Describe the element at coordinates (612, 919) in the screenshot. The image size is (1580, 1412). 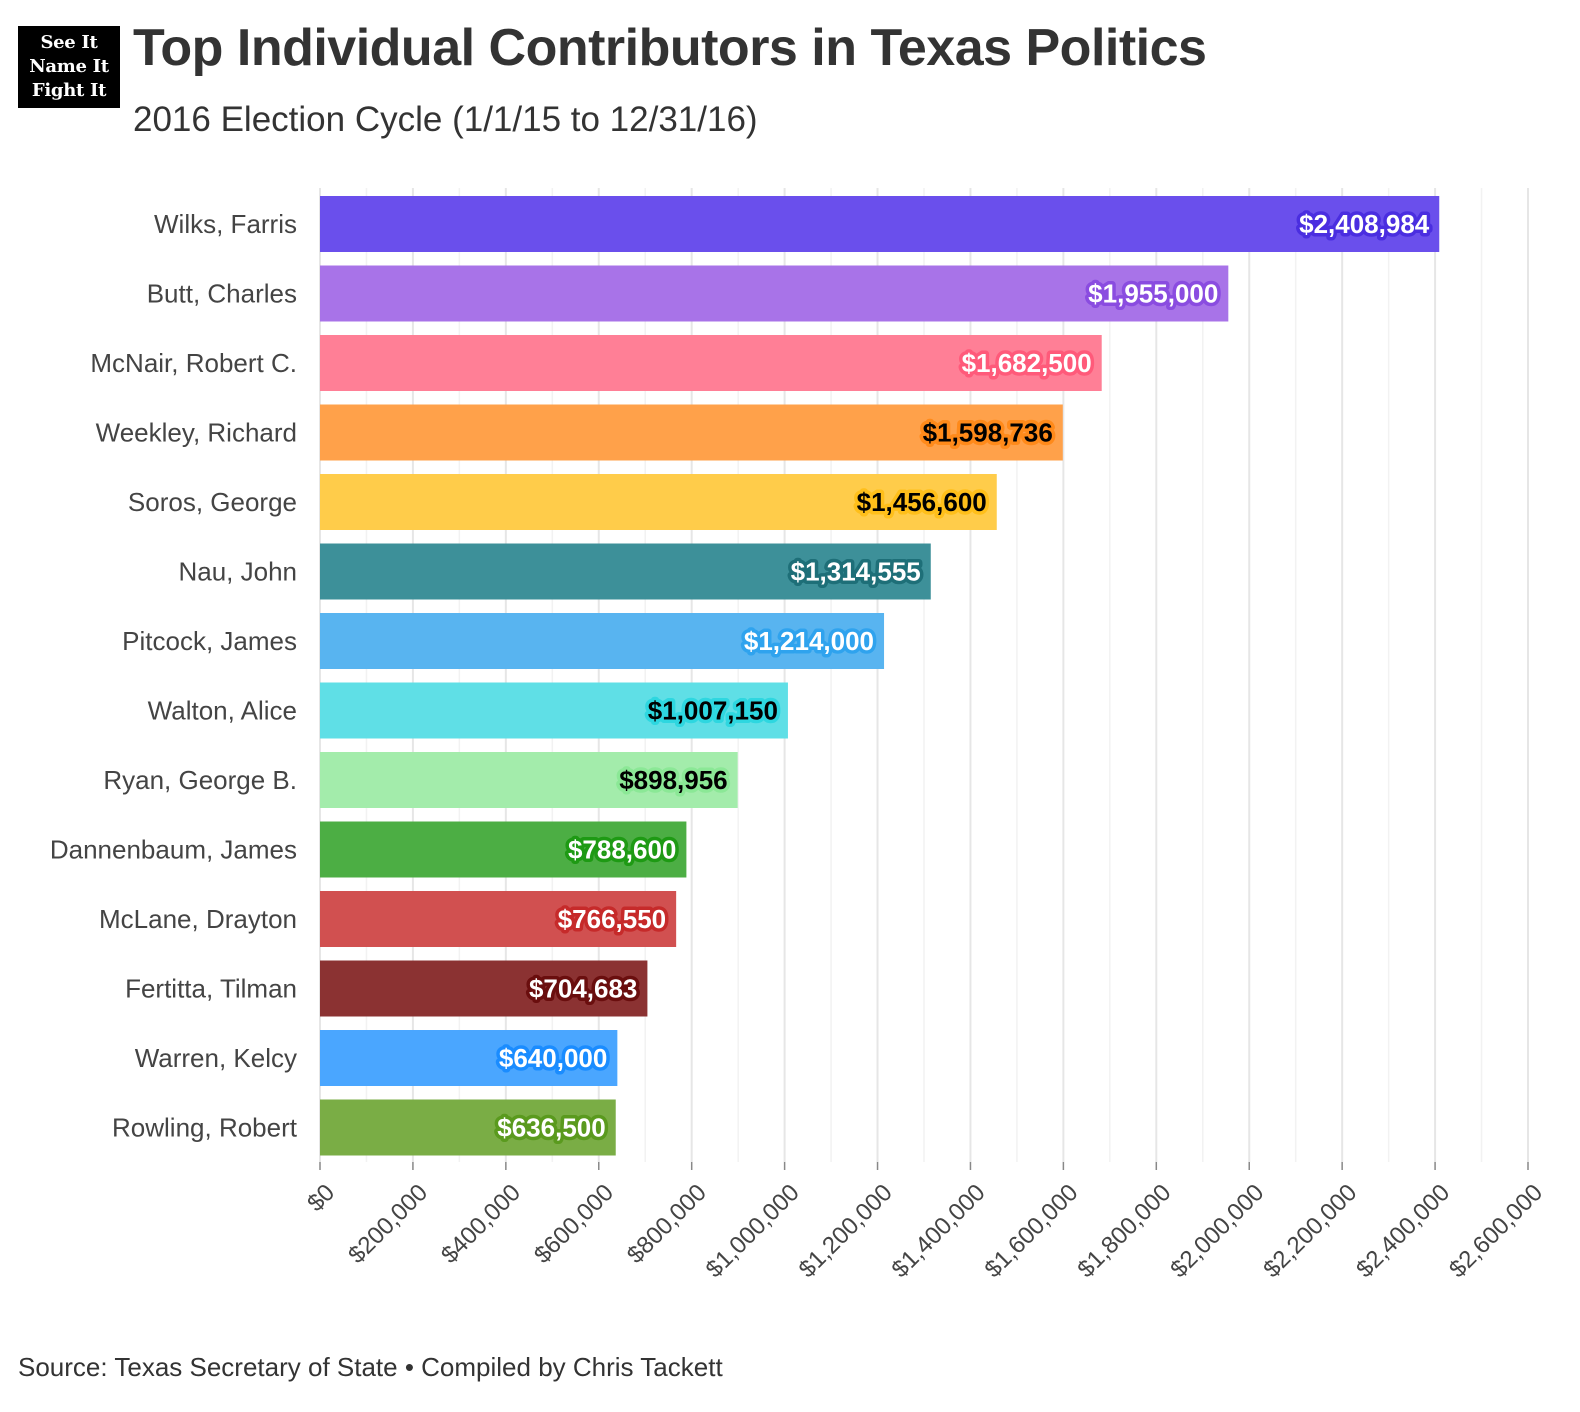
I see `bar-value-label: $766,550` at that location.